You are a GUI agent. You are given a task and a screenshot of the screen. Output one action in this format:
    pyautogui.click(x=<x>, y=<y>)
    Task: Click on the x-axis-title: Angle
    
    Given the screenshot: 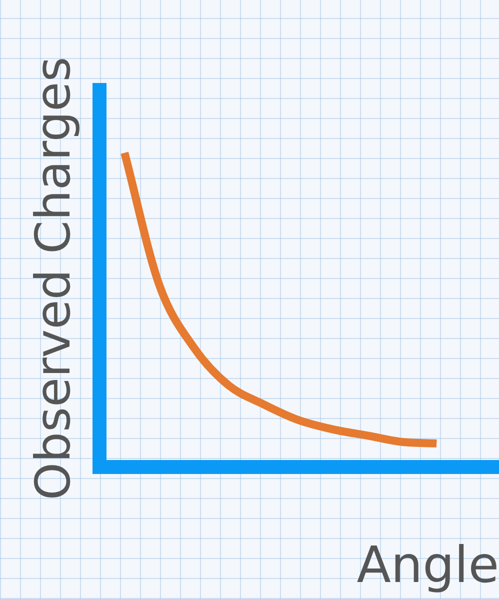 What is the action you would take?
    pyautogui.click(x=427, y=565)
    